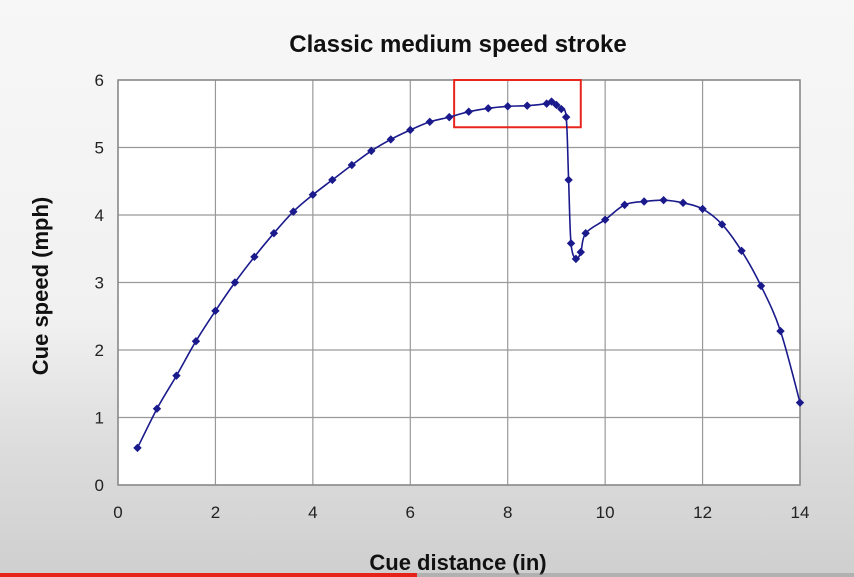 This screenshot has height=577, width=854. Describe the element at coordinates (99, 80) in the screenshot. I see `y-tick-label: 6` at that location.